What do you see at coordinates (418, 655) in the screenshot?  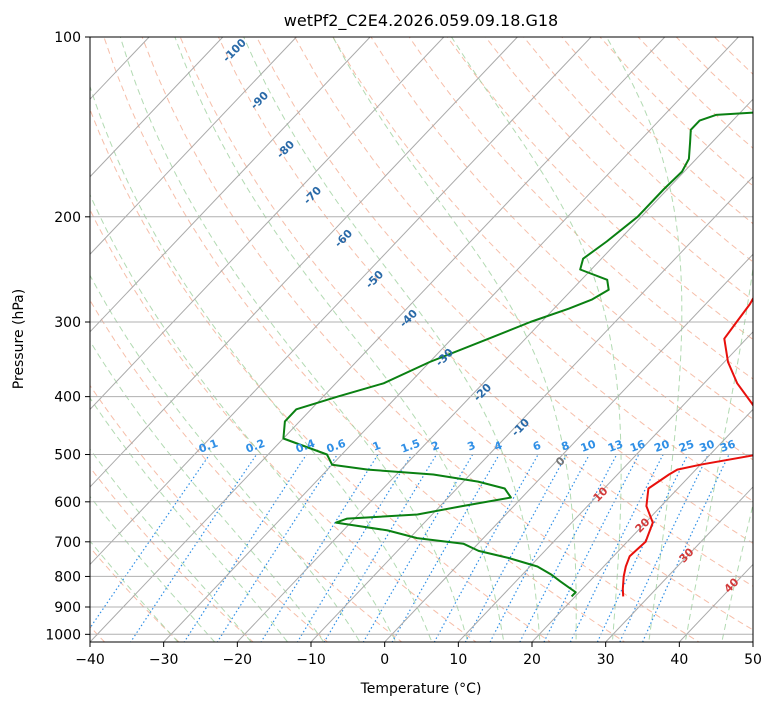 I see `x-axis: −40 −30 −20 −10 0 10 20 30 40 50` at bounding box center [418, 655].